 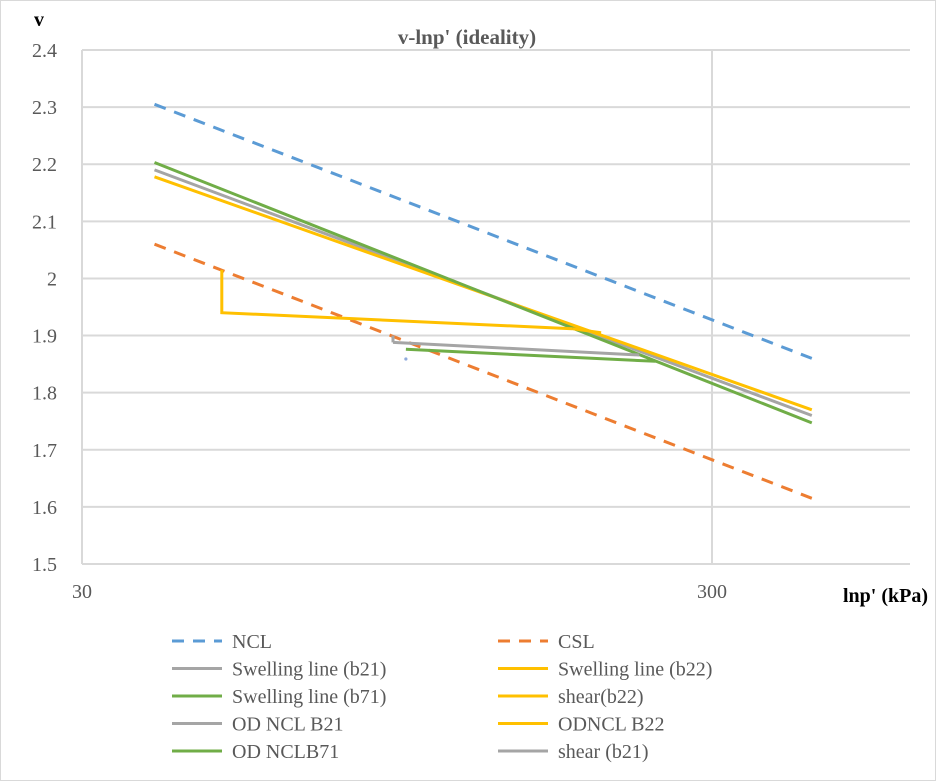 What do you see at coordinates (530, 355) in the screenshot?
I see `series-line-od-nclb71` at bounding box center [530, 355].